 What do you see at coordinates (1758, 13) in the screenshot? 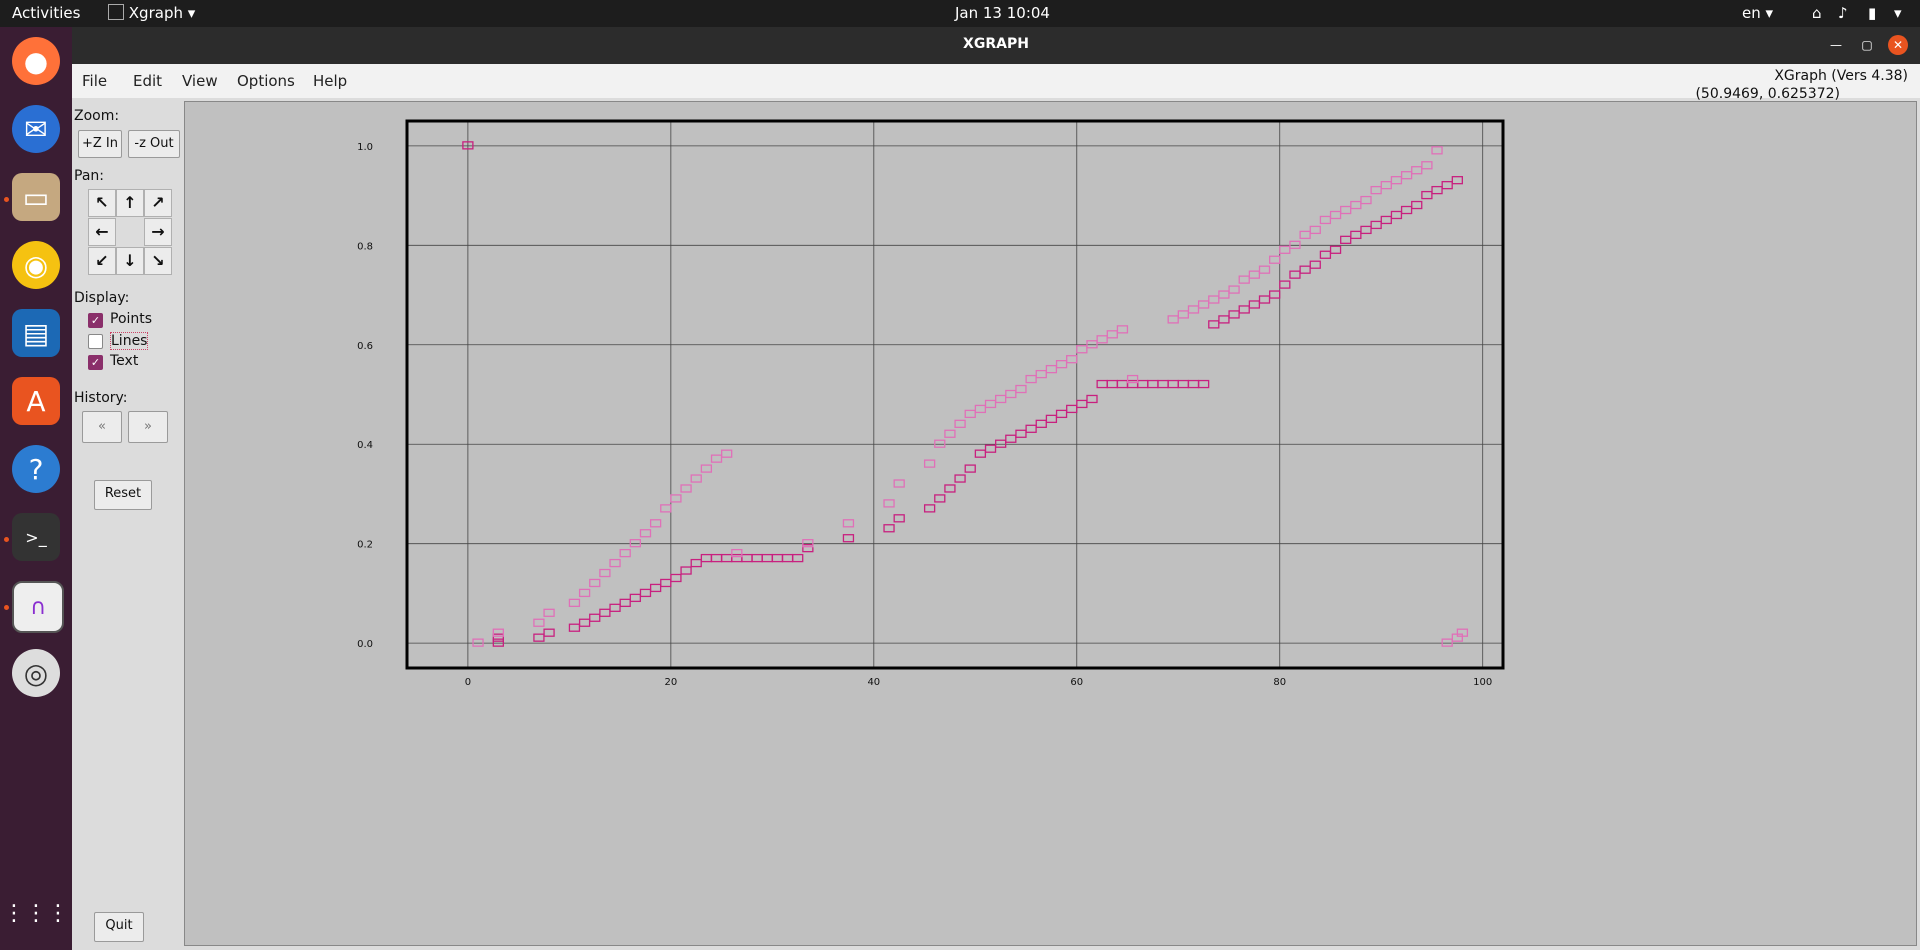
I see `language-indicator: en ▾` at bounding box center [1758, 13].